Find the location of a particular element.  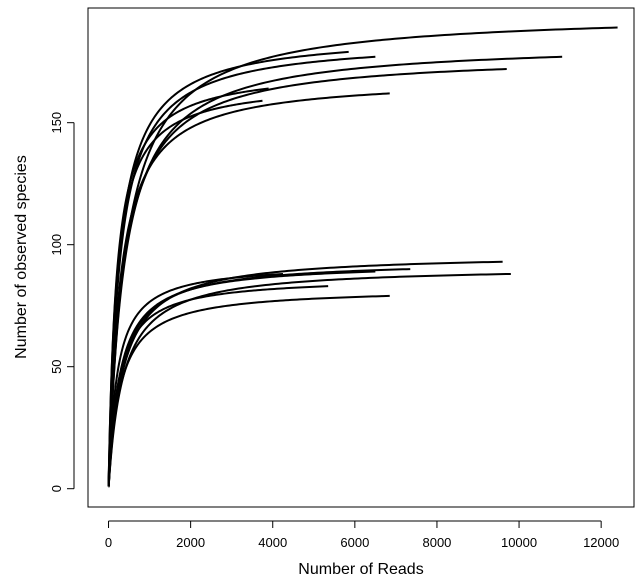

y-tick-label: 100 is located at coordinates (56, 245).